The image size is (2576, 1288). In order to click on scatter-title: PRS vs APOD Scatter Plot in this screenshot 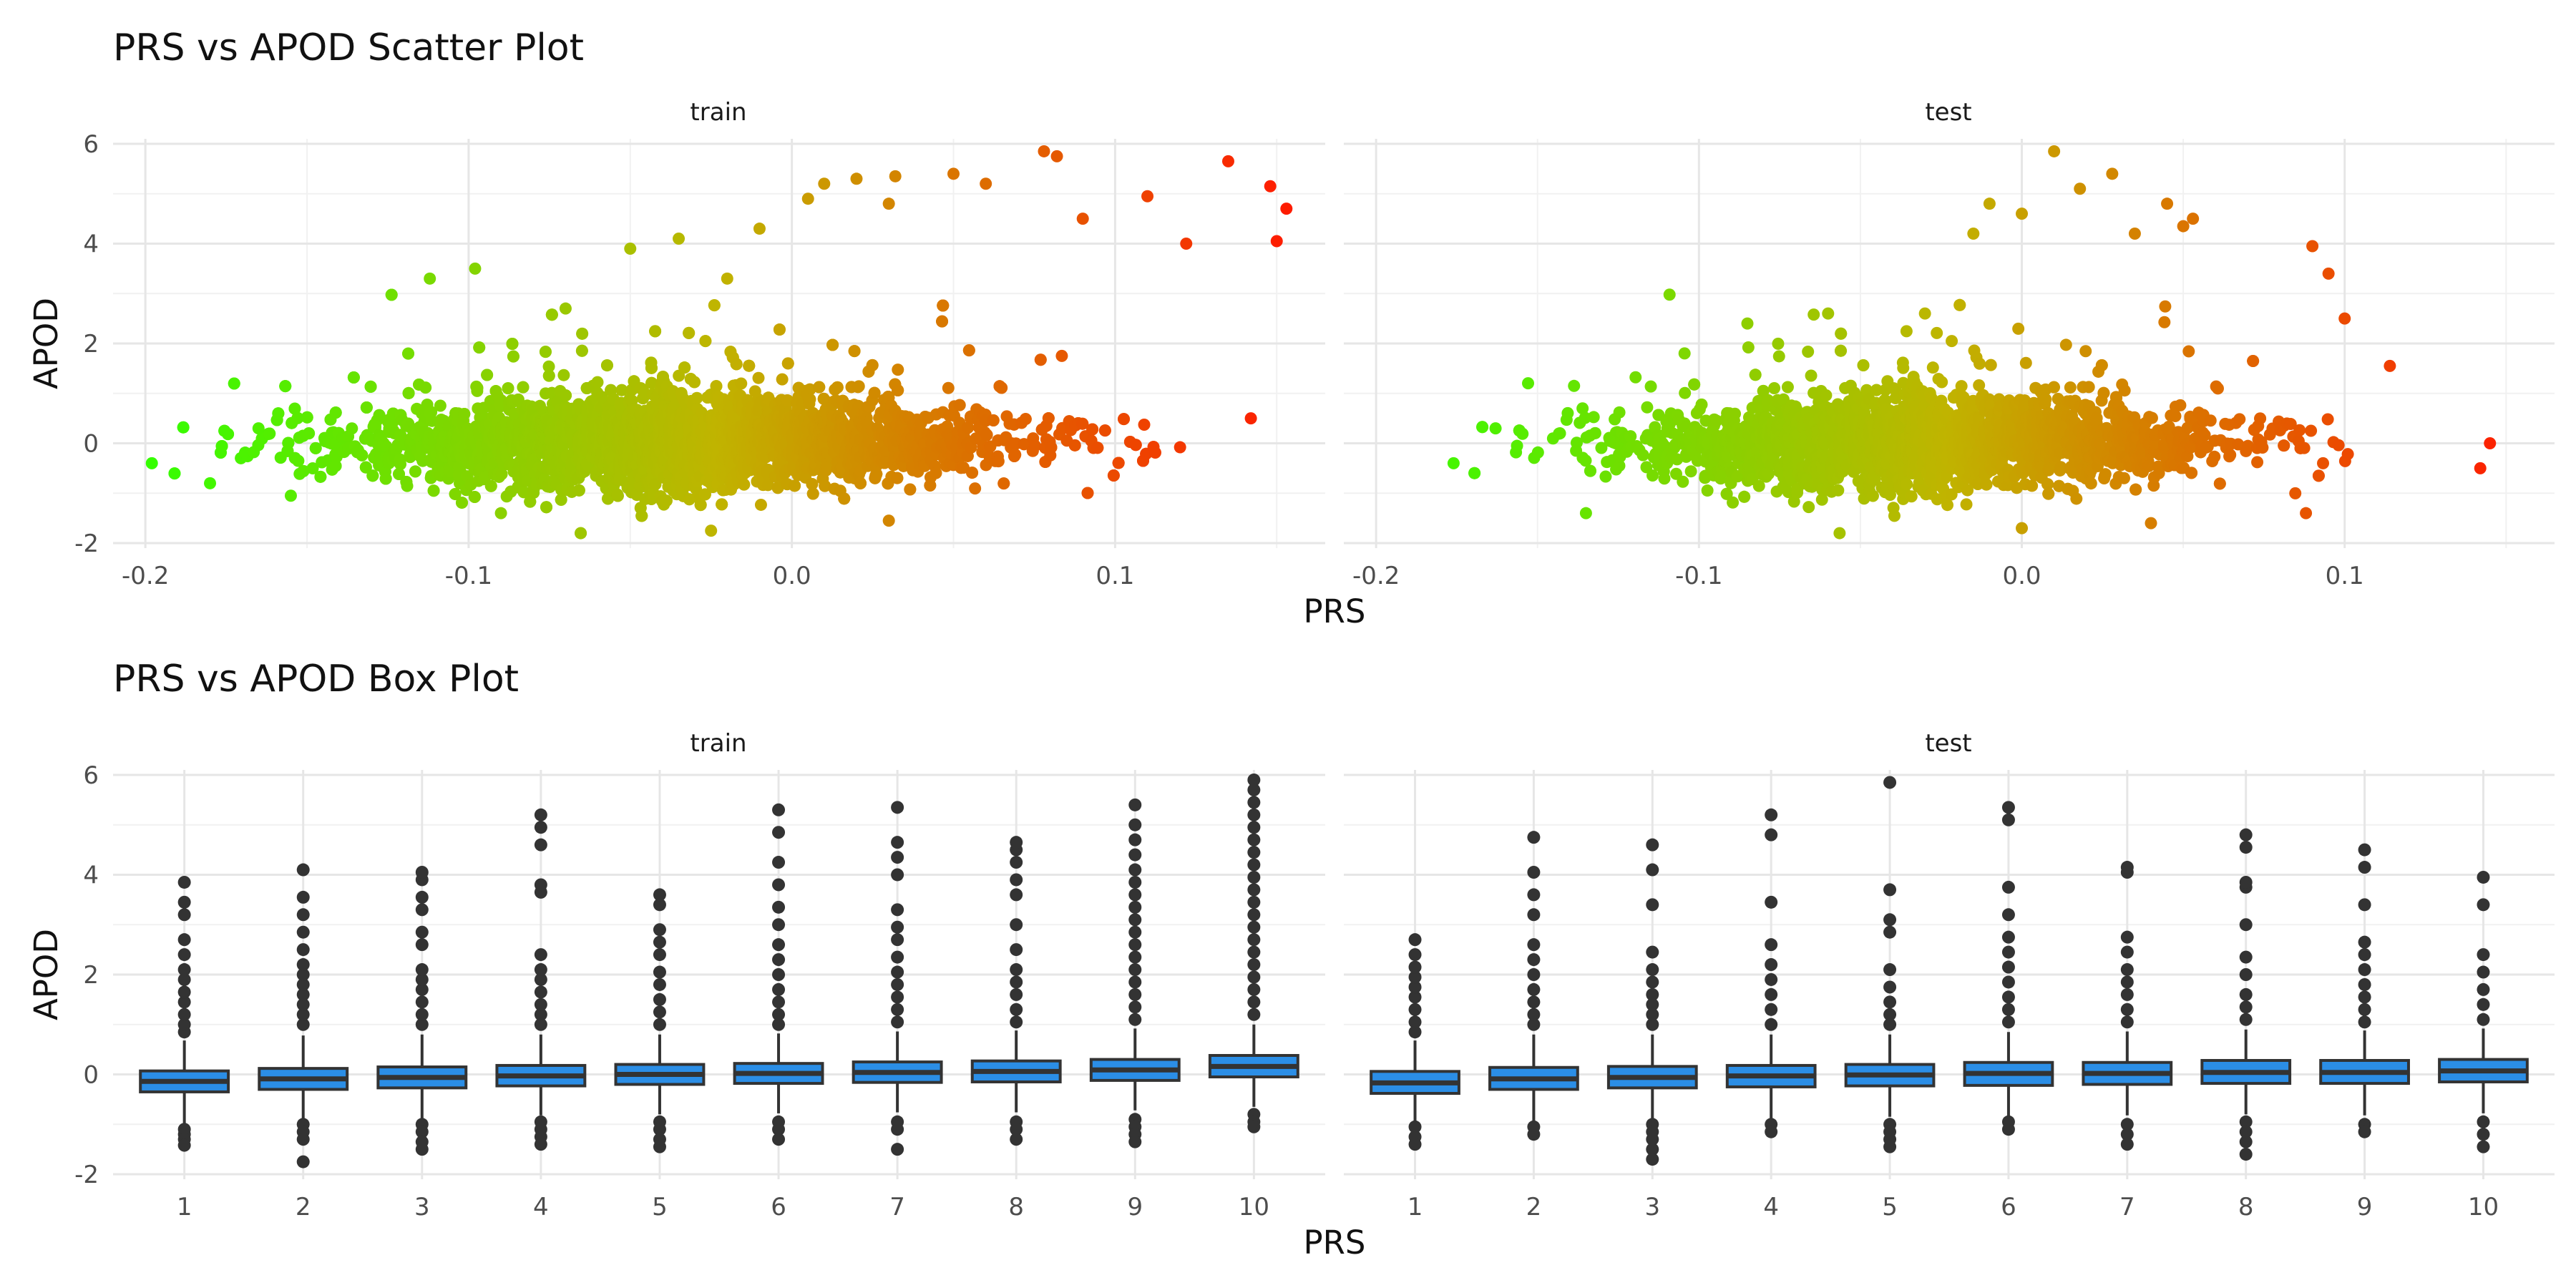, I will do `click(348, 48)`.